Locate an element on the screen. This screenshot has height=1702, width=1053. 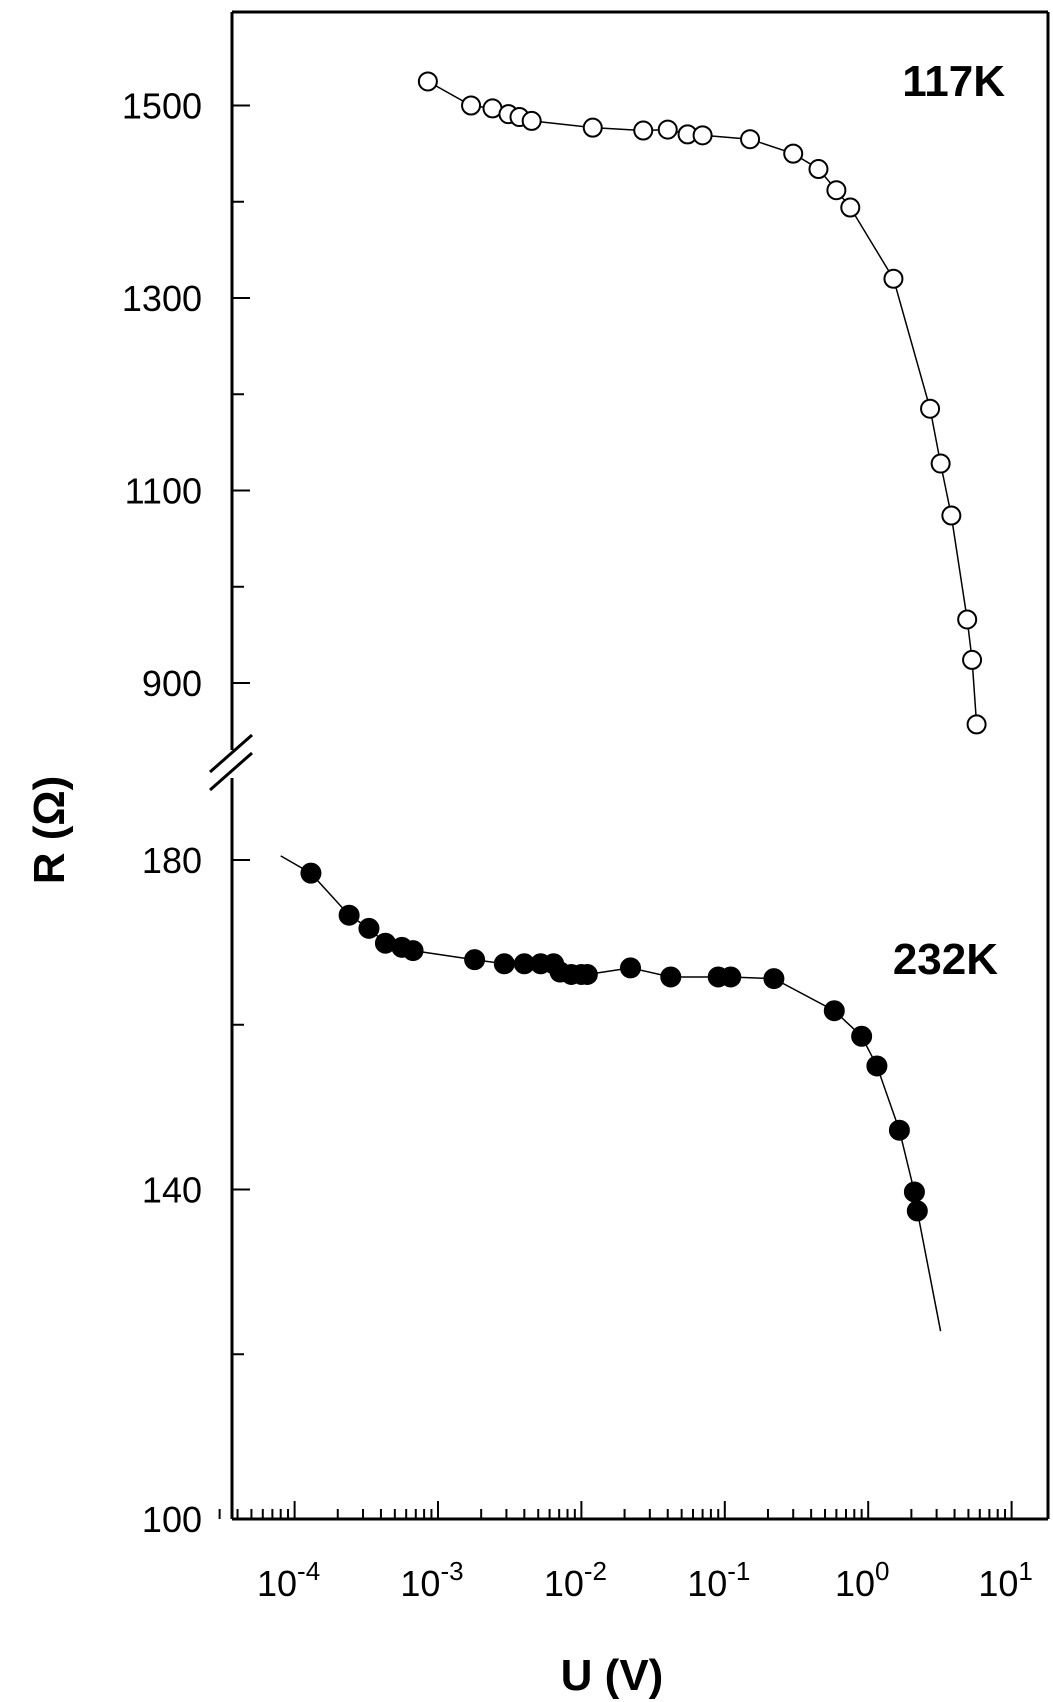
x-tick-label: 10⁰ is located at coordinates (862, 1580).